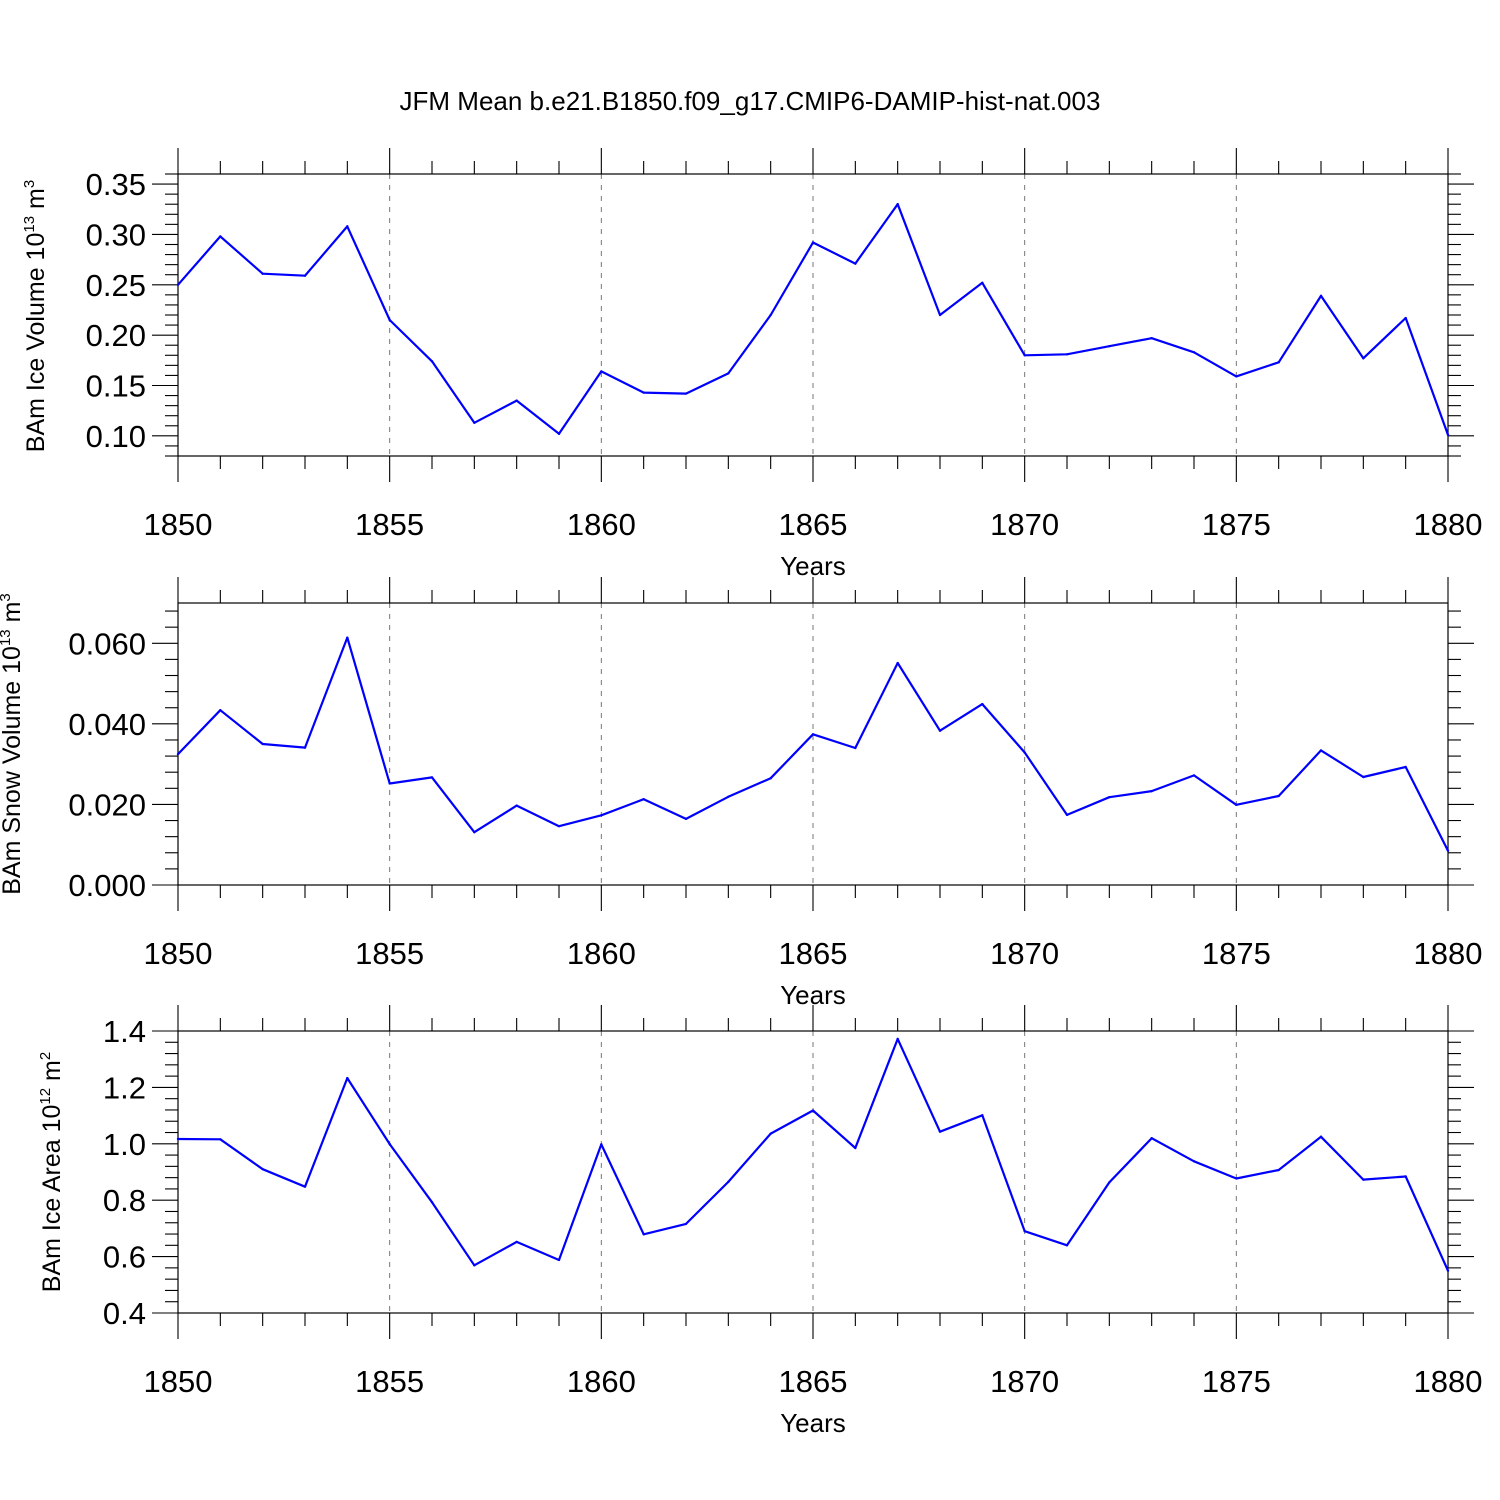  I want to click on y-axis-title: BAm Ice Area 1012 m2, so click(51, 1172).